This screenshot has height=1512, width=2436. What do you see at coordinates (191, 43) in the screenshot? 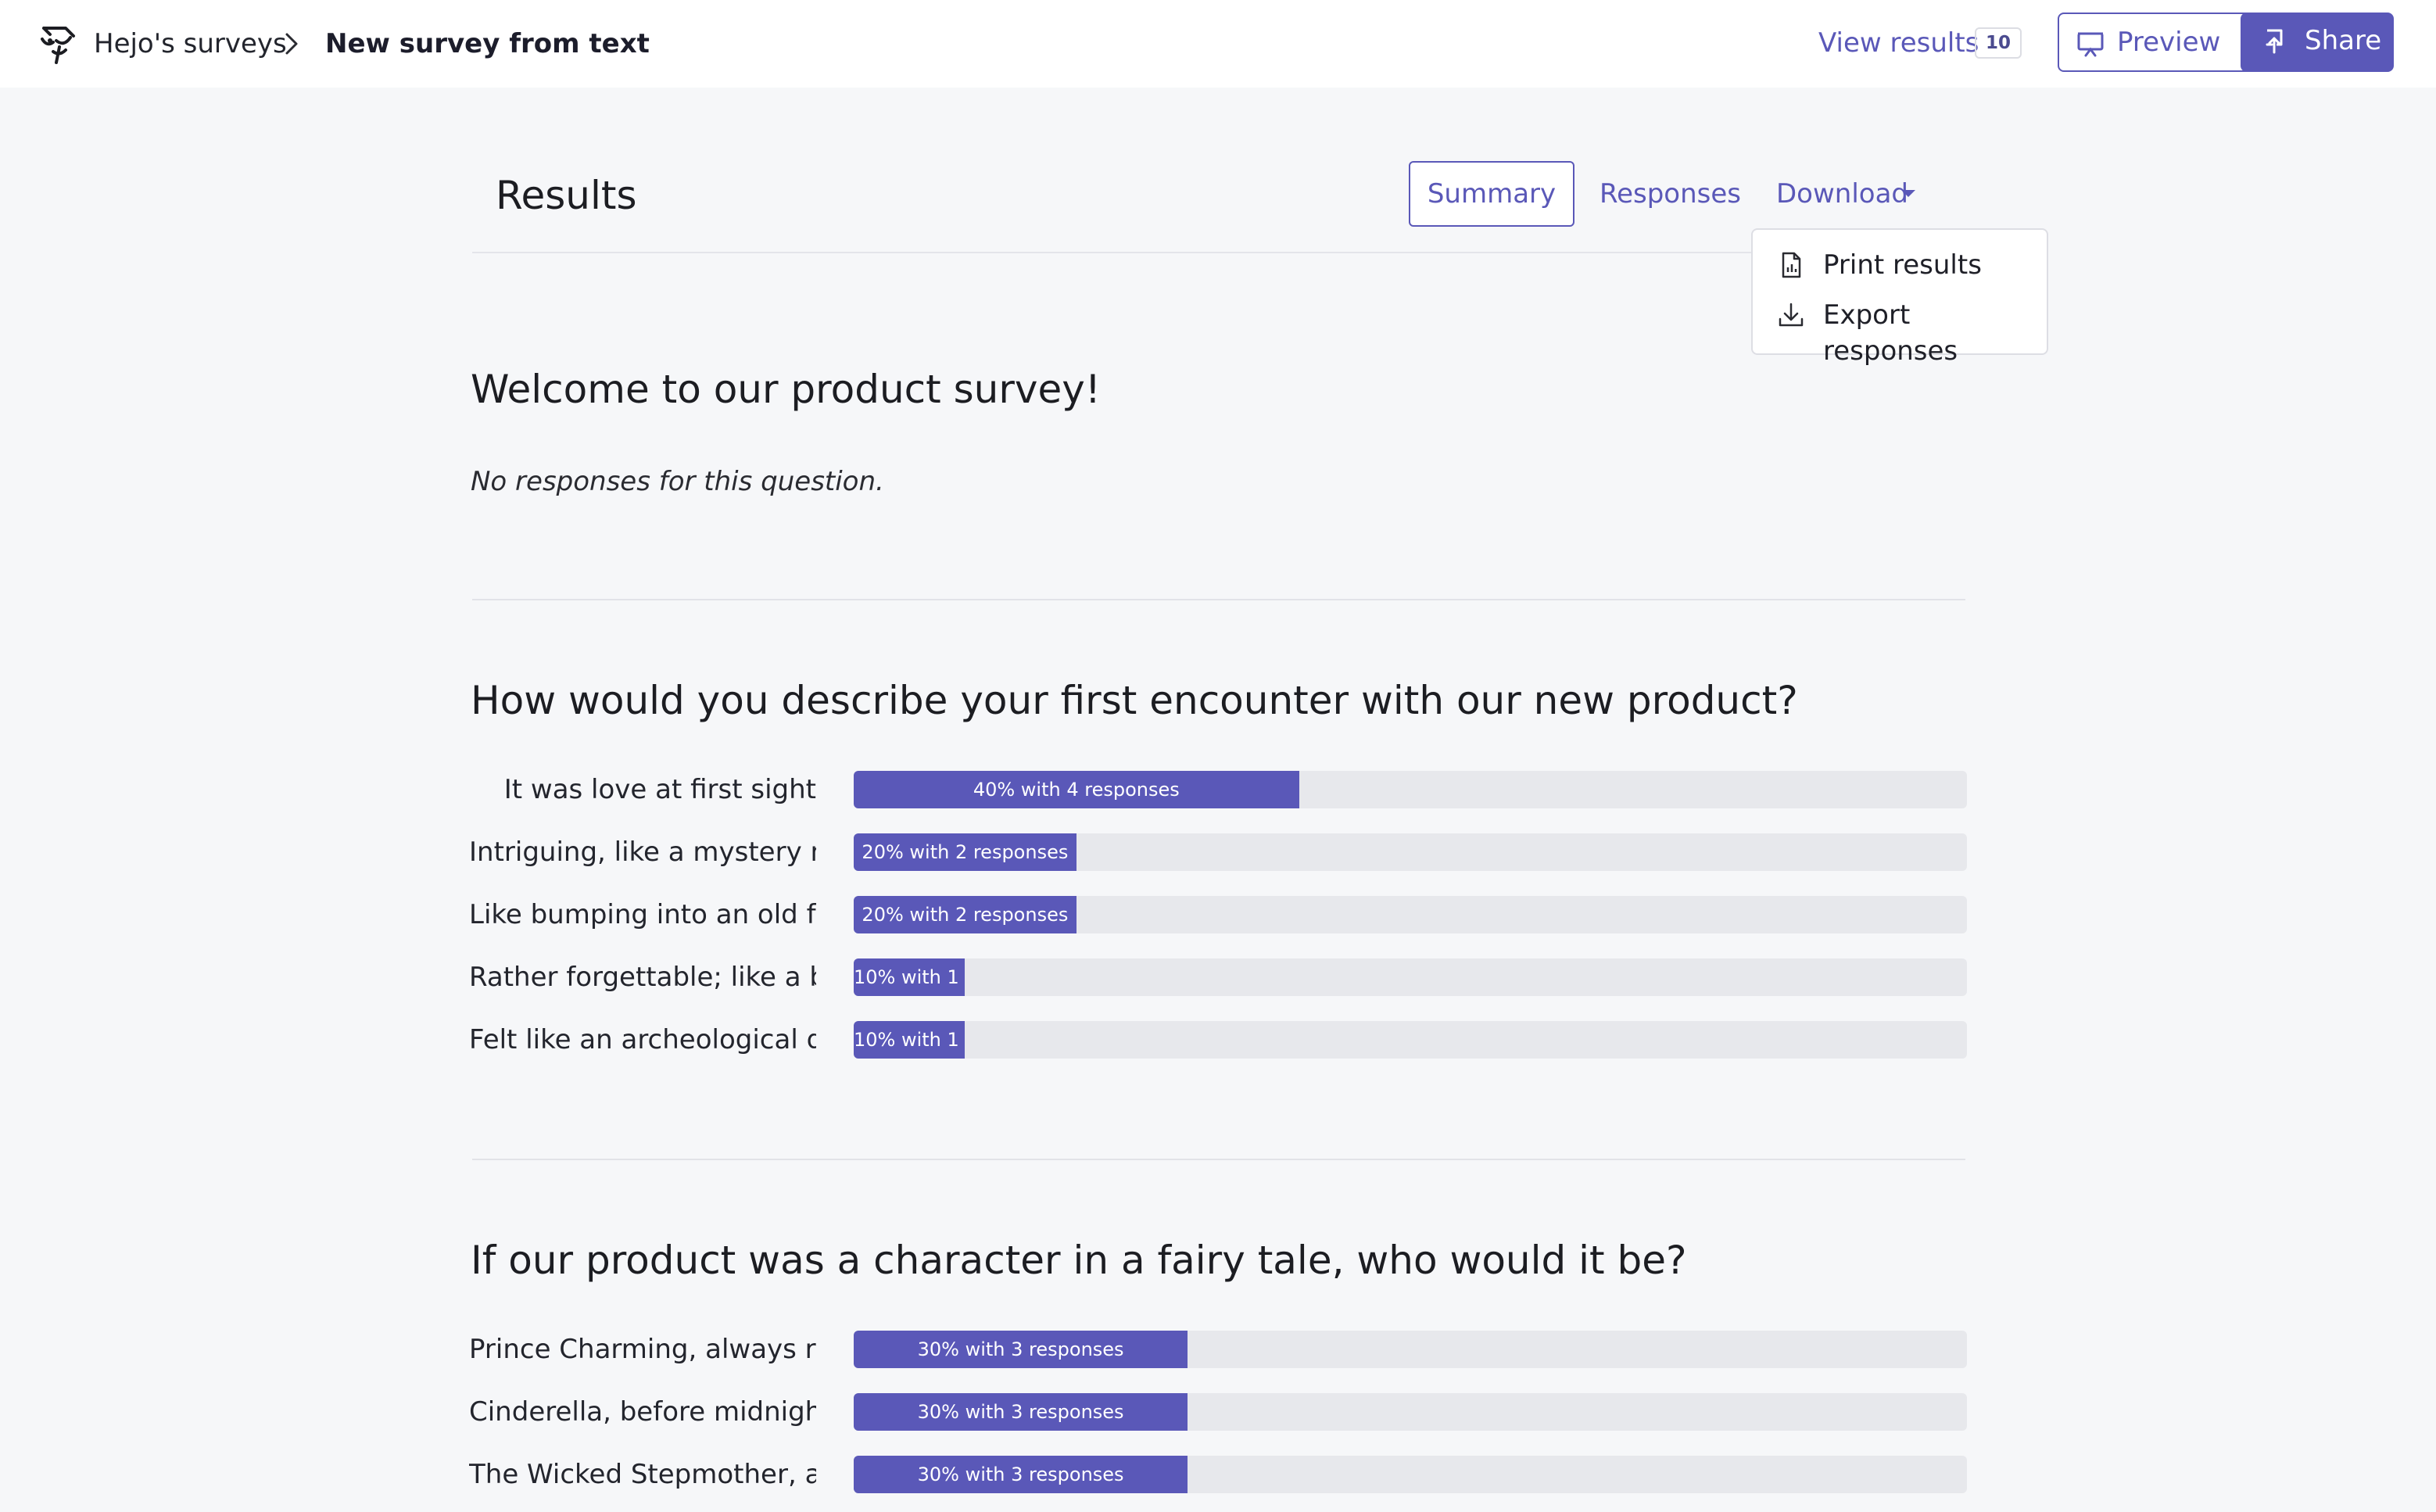
I see `breadcrumb-surveys-link: Hejo's surveys` at bounding box center [191, 43].